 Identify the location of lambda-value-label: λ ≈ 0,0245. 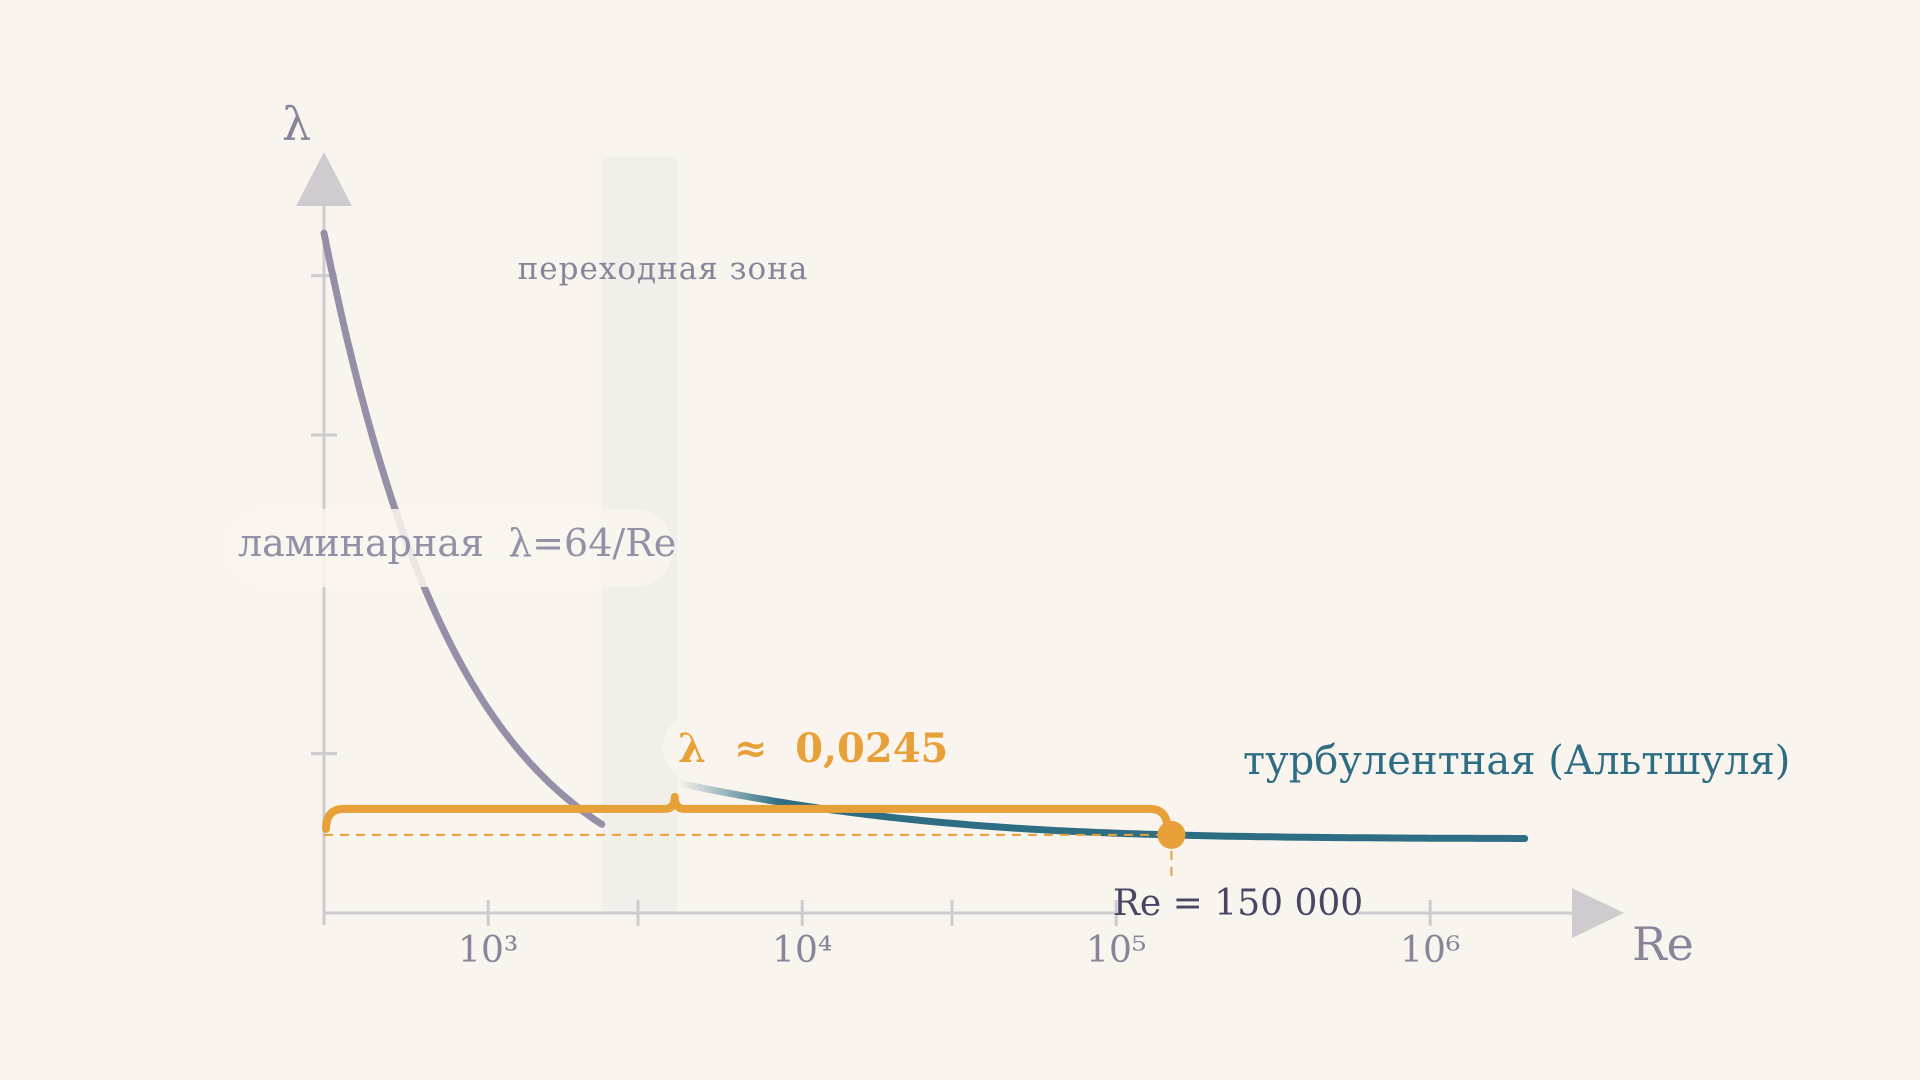
(813, 748).